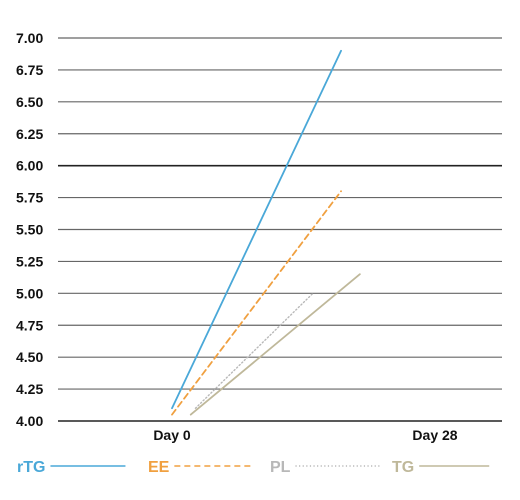 This screenshot has height=500, width=520. Describe the element at coordinates (280, 467) in the screenshot. I see `legend-label-pl: PL` at that location.